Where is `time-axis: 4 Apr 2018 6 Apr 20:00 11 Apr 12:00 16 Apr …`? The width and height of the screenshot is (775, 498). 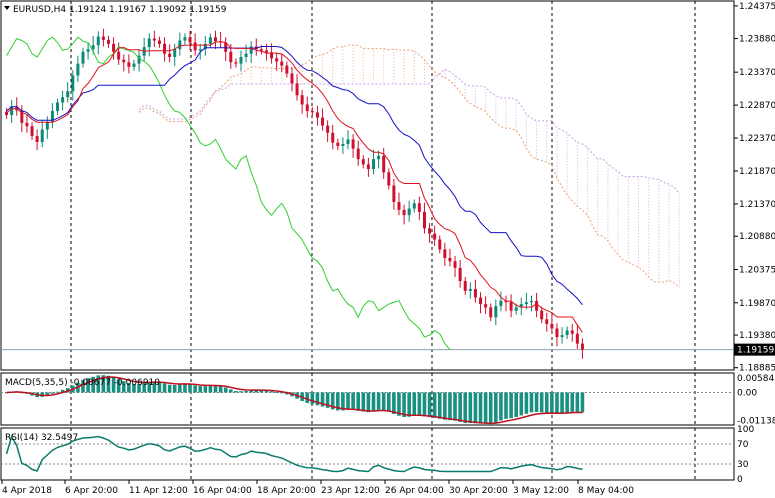
time-axis: 4 Apr 2018 6 Apr 20:00 11 Apr 12:00 16 Apr … is located at coordinates (317, 488).